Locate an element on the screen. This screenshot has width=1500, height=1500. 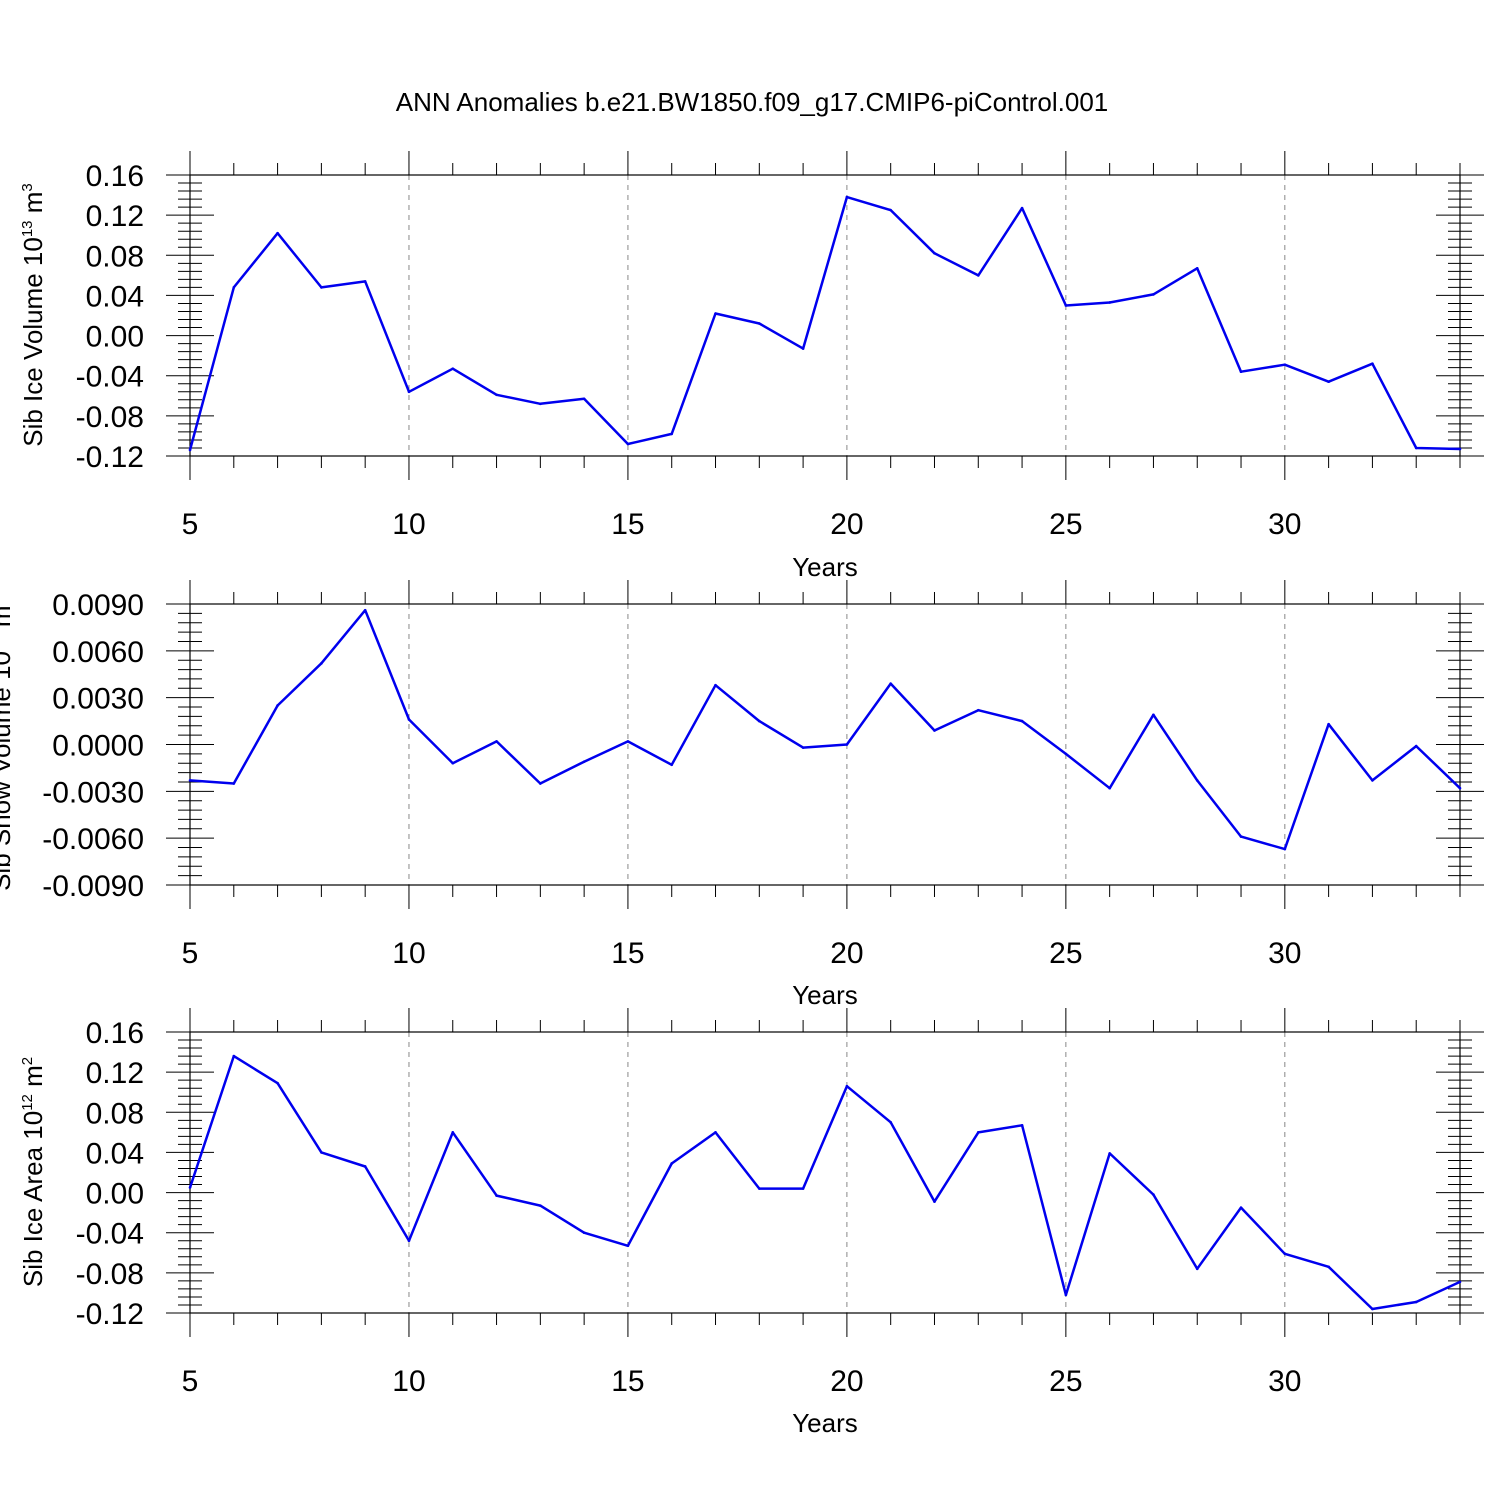
ylabel-exp: 13 is located at coordinates (2, 642).